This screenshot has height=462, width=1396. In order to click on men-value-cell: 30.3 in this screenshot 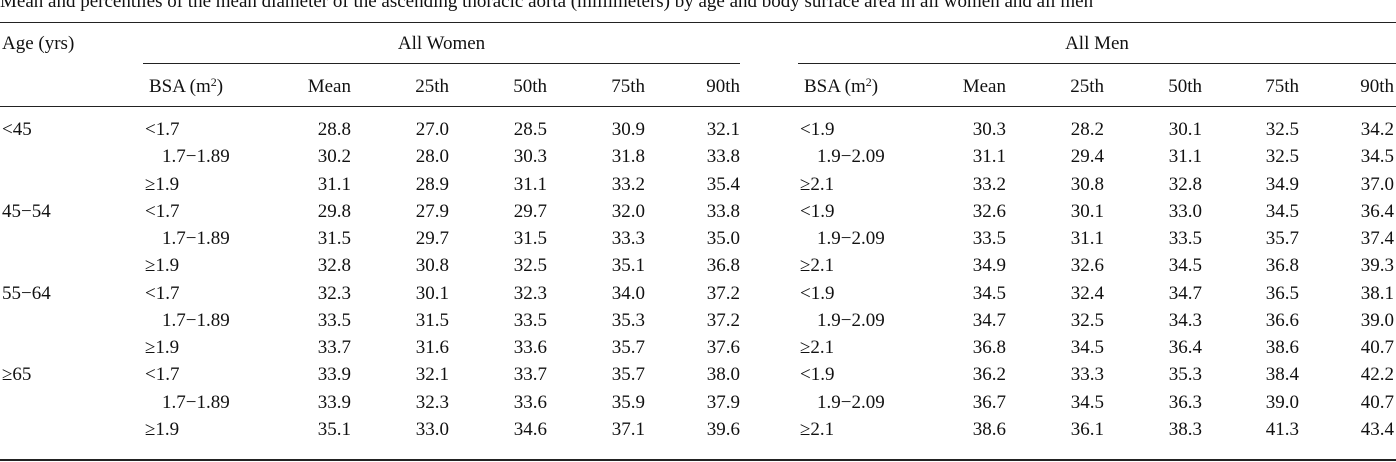, I will do `click(989, 129)`.